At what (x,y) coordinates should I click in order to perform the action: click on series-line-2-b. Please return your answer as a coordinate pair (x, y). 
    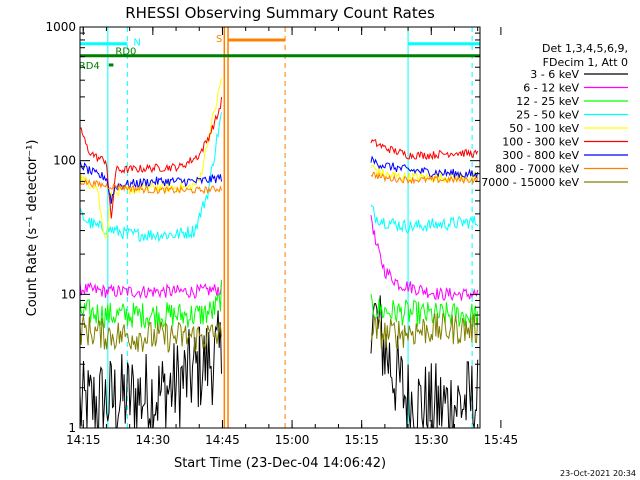
    Looking at the image, I should click on (424, 310).